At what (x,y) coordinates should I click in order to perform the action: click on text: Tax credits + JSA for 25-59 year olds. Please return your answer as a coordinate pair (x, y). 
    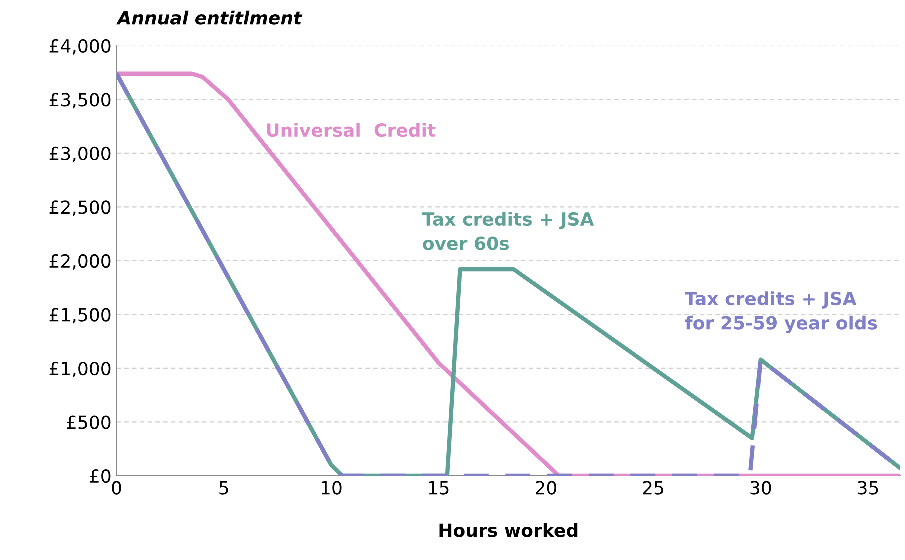
    Looking at the image, I should click on (781, 313).